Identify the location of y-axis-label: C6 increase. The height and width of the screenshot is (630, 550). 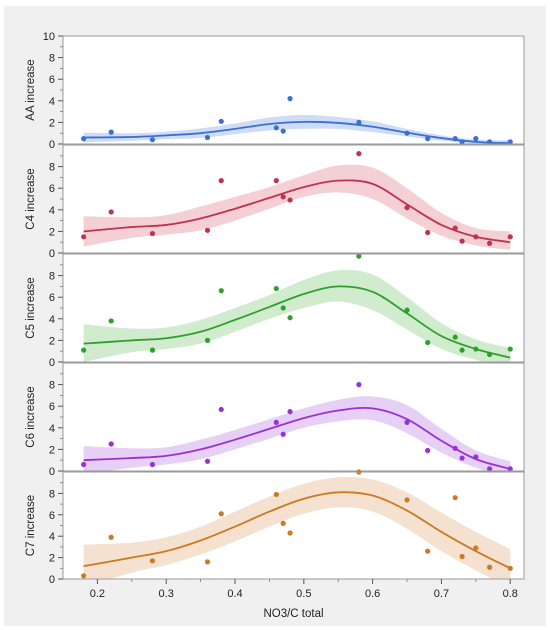
(31, 416).